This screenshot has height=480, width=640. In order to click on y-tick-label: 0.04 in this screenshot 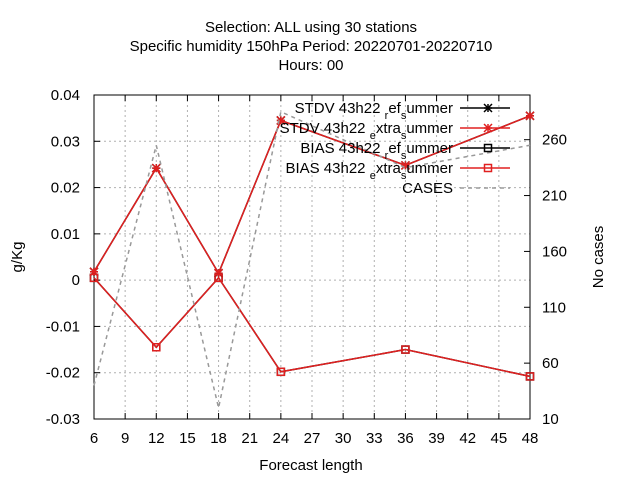, I will do `click(65, 95)`.